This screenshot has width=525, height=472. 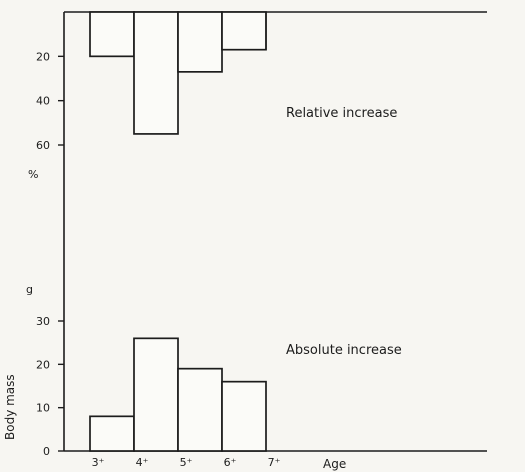 I want to click on absolute-increase-label: Absolute increase, so click(x=344, y=350).